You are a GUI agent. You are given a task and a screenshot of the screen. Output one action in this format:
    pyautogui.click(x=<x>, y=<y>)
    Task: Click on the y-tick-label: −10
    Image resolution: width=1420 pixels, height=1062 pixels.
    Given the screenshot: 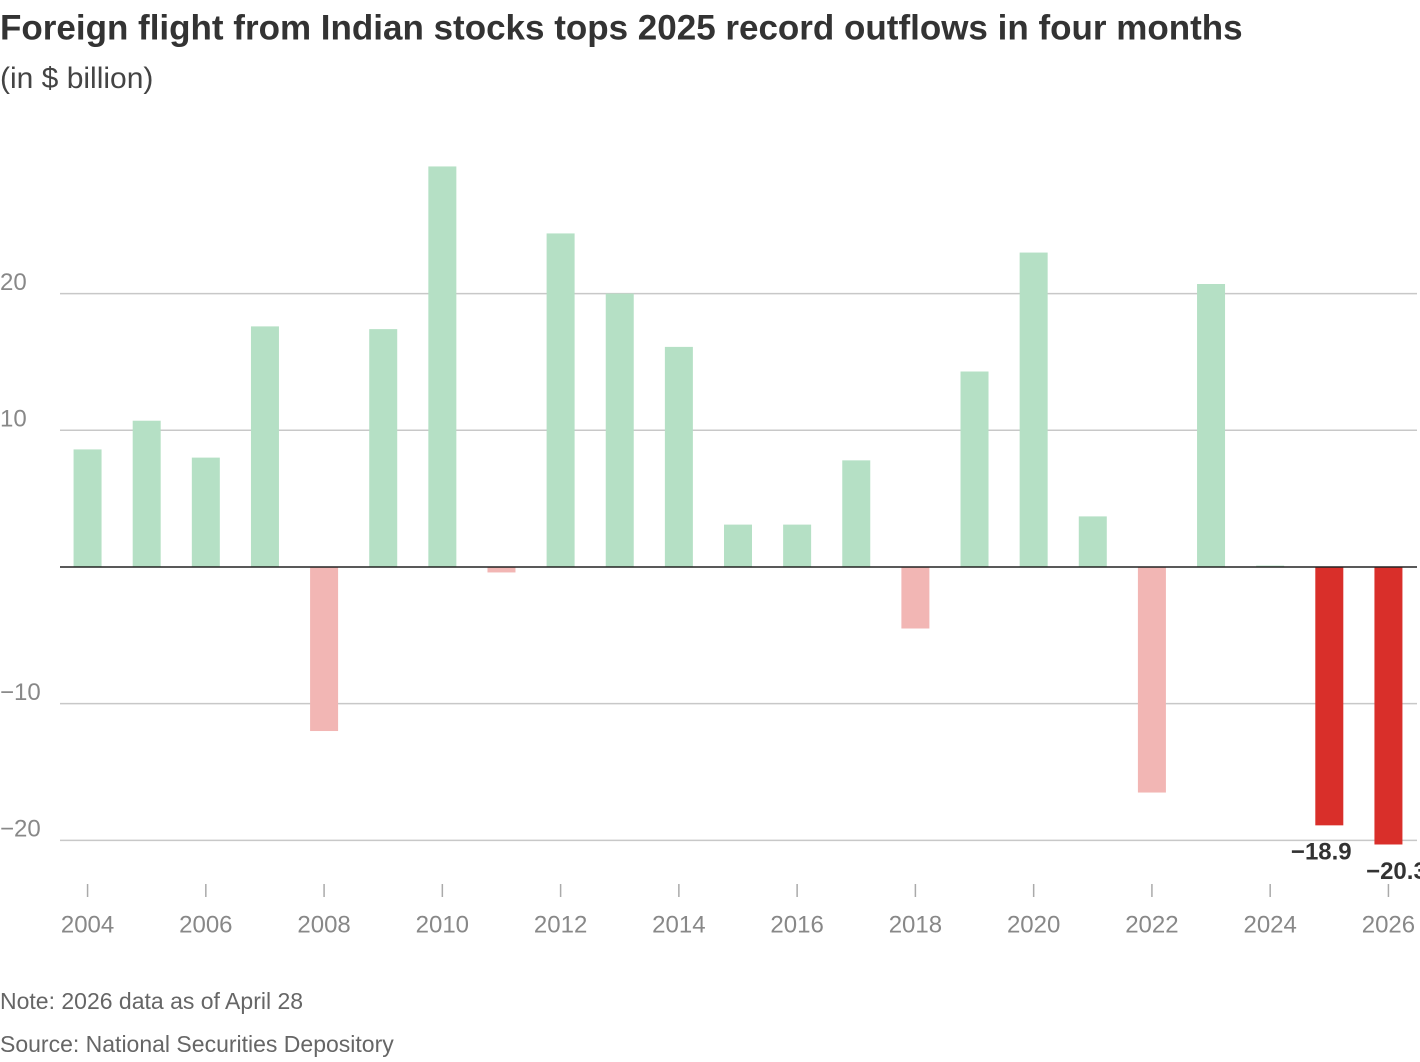 What is the action you would take?
    pyautogui.click(x=20, y=692)
    